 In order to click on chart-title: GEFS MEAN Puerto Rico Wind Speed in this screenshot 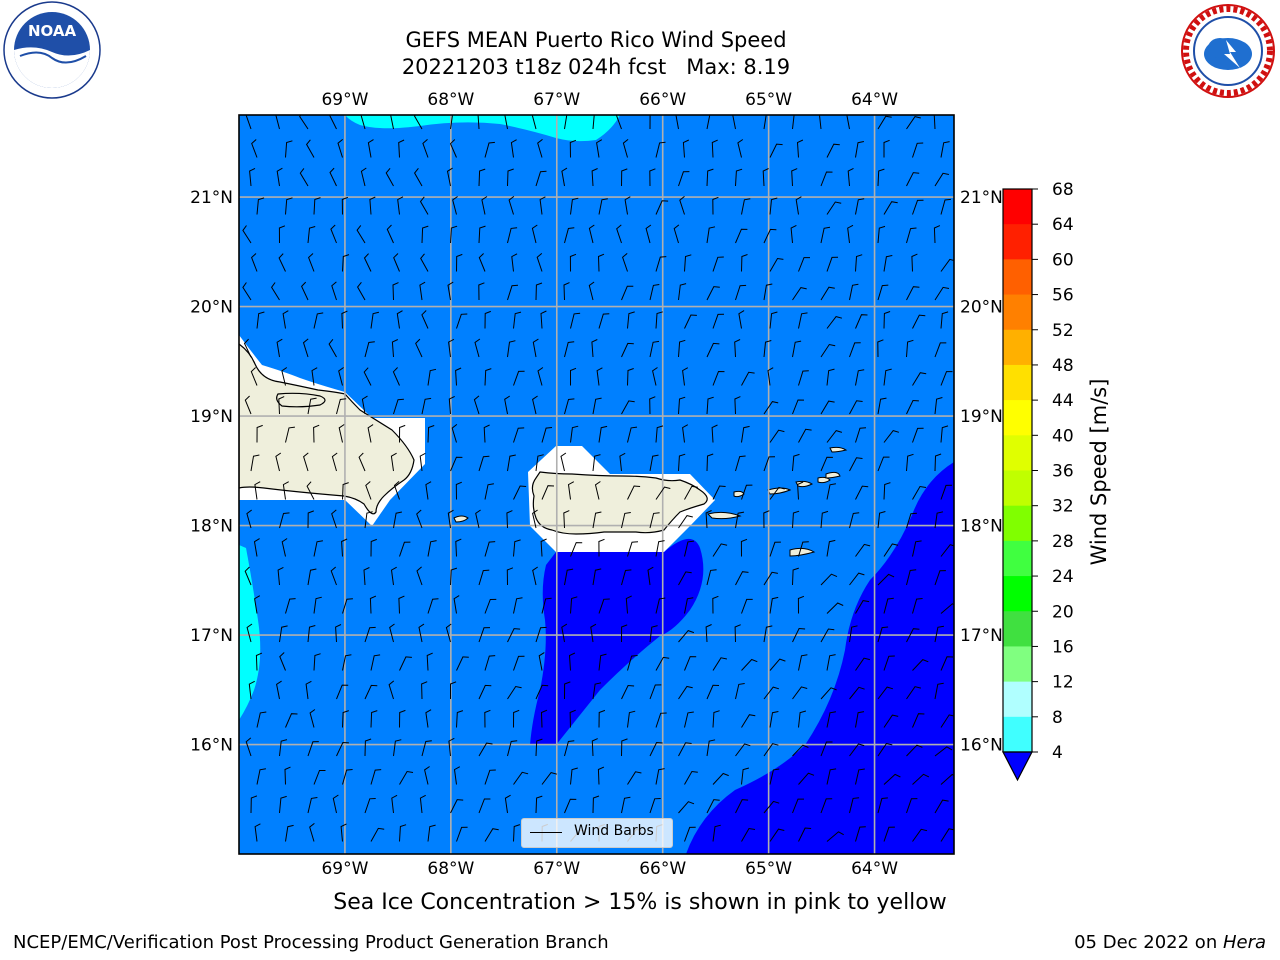, I will do `click(596, 40)`.